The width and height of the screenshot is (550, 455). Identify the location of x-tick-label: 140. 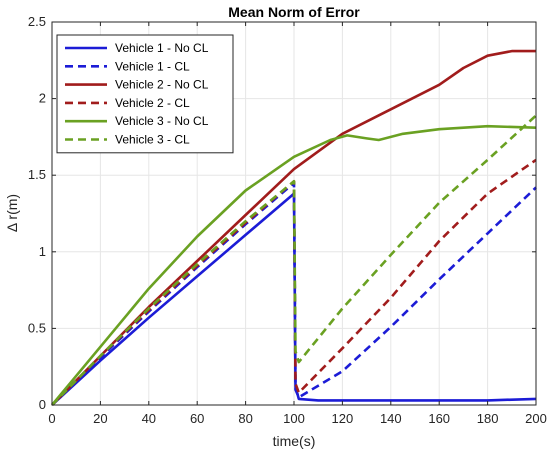
(391, 418).